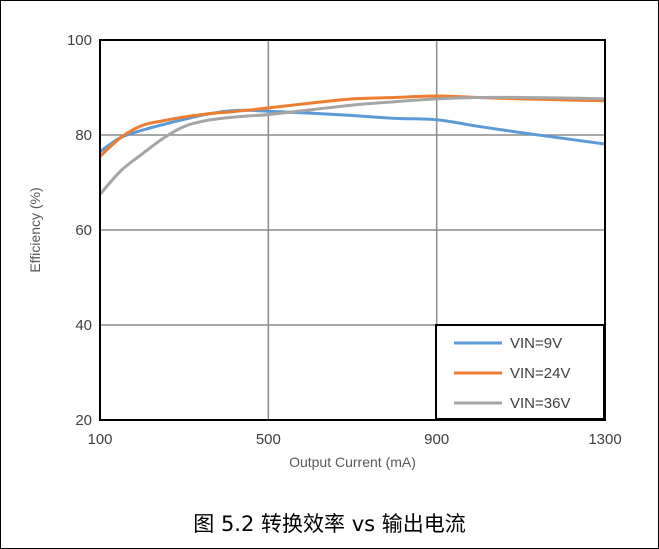 This screenshot has width=659, height=549. Describe the element at coordinates (436, 439) in the screenshot. I see `x-tick-label: 900` at that location.